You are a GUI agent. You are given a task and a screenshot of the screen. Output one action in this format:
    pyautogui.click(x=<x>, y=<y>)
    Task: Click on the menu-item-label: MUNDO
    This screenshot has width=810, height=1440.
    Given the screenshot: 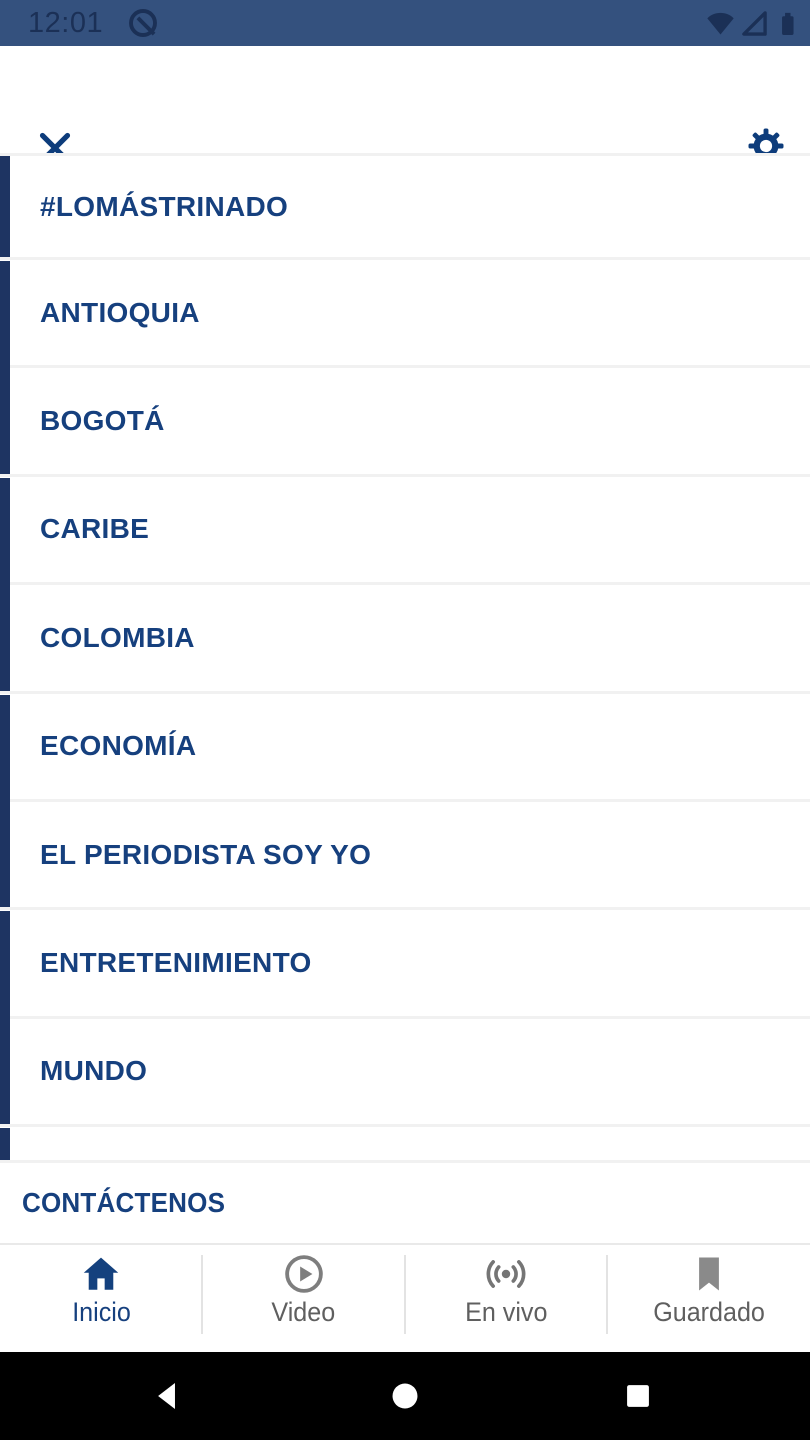 What is the action you would take?
    pyautogui.click(x=94, y=1071)
    